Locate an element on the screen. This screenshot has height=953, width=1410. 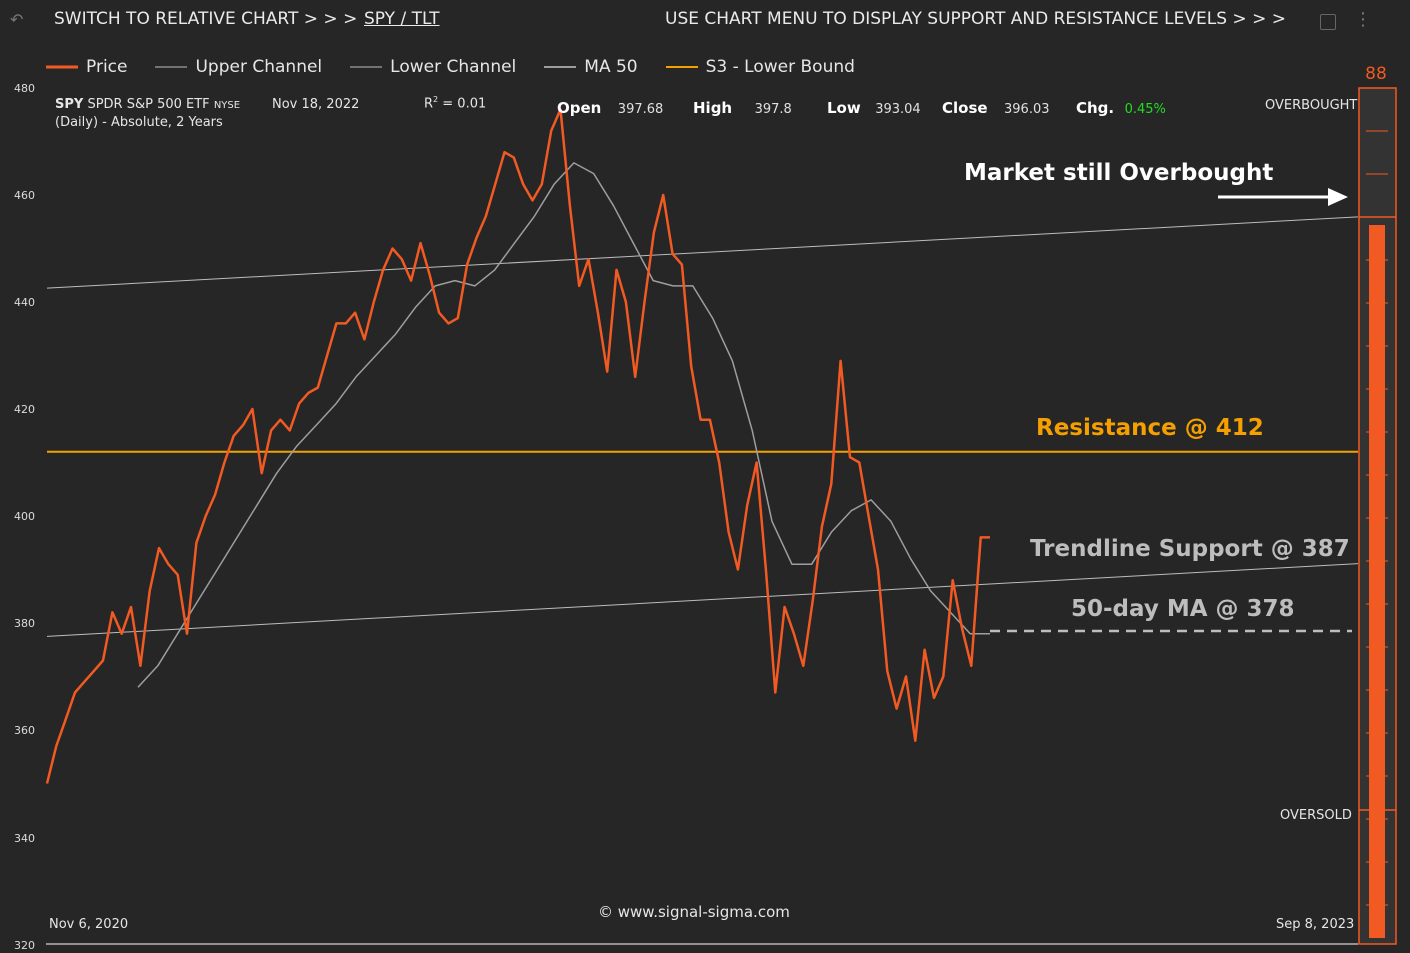
trendline-annotation: Trendline Support @ 387 is located at coordinates (1190, 549).